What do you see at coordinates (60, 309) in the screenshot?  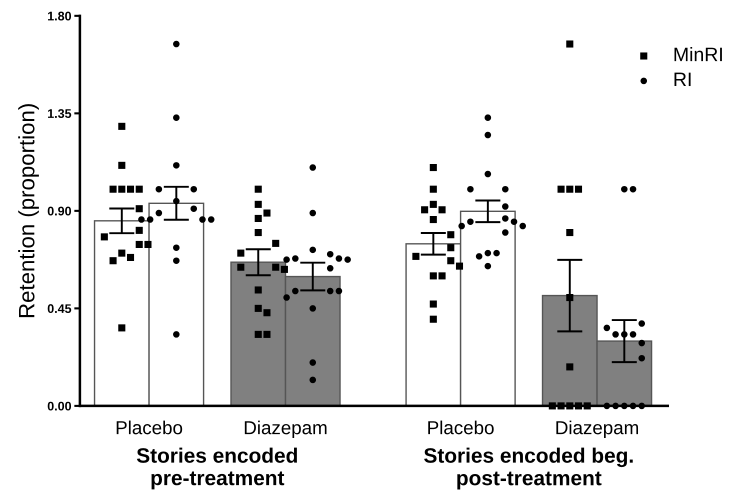 I see `y-tick-label: 0.45` at bounding box center [60, 309].